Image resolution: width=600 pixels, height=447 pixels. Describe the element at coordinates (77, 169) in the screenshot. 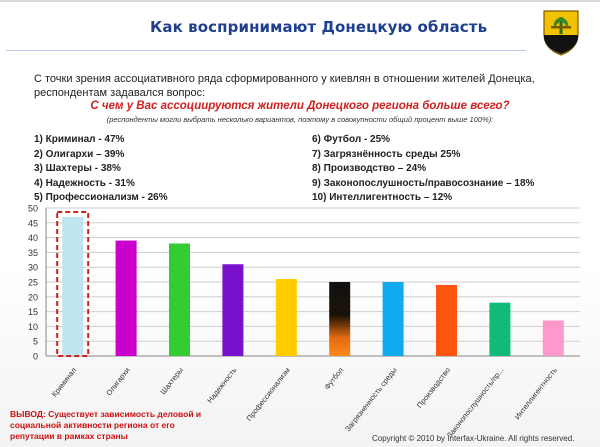

I see `list-item: 3) Шахтеры - 38%` at that location.